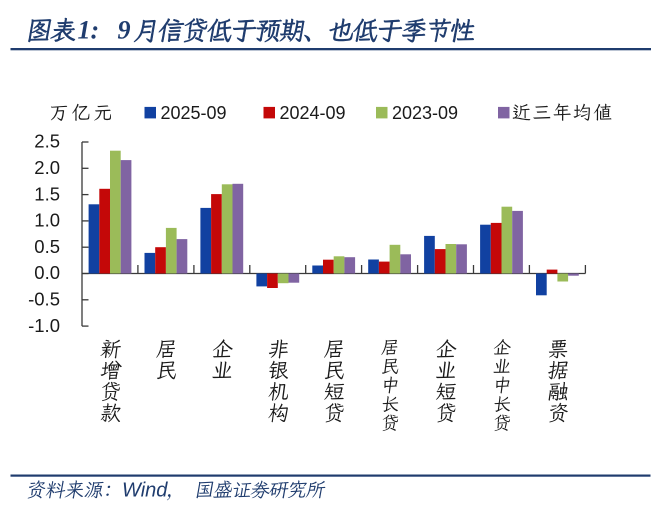 The width and height of the screenshot is (660, 522). I want to click on svg-text: 2023-09, so click(425, 113).